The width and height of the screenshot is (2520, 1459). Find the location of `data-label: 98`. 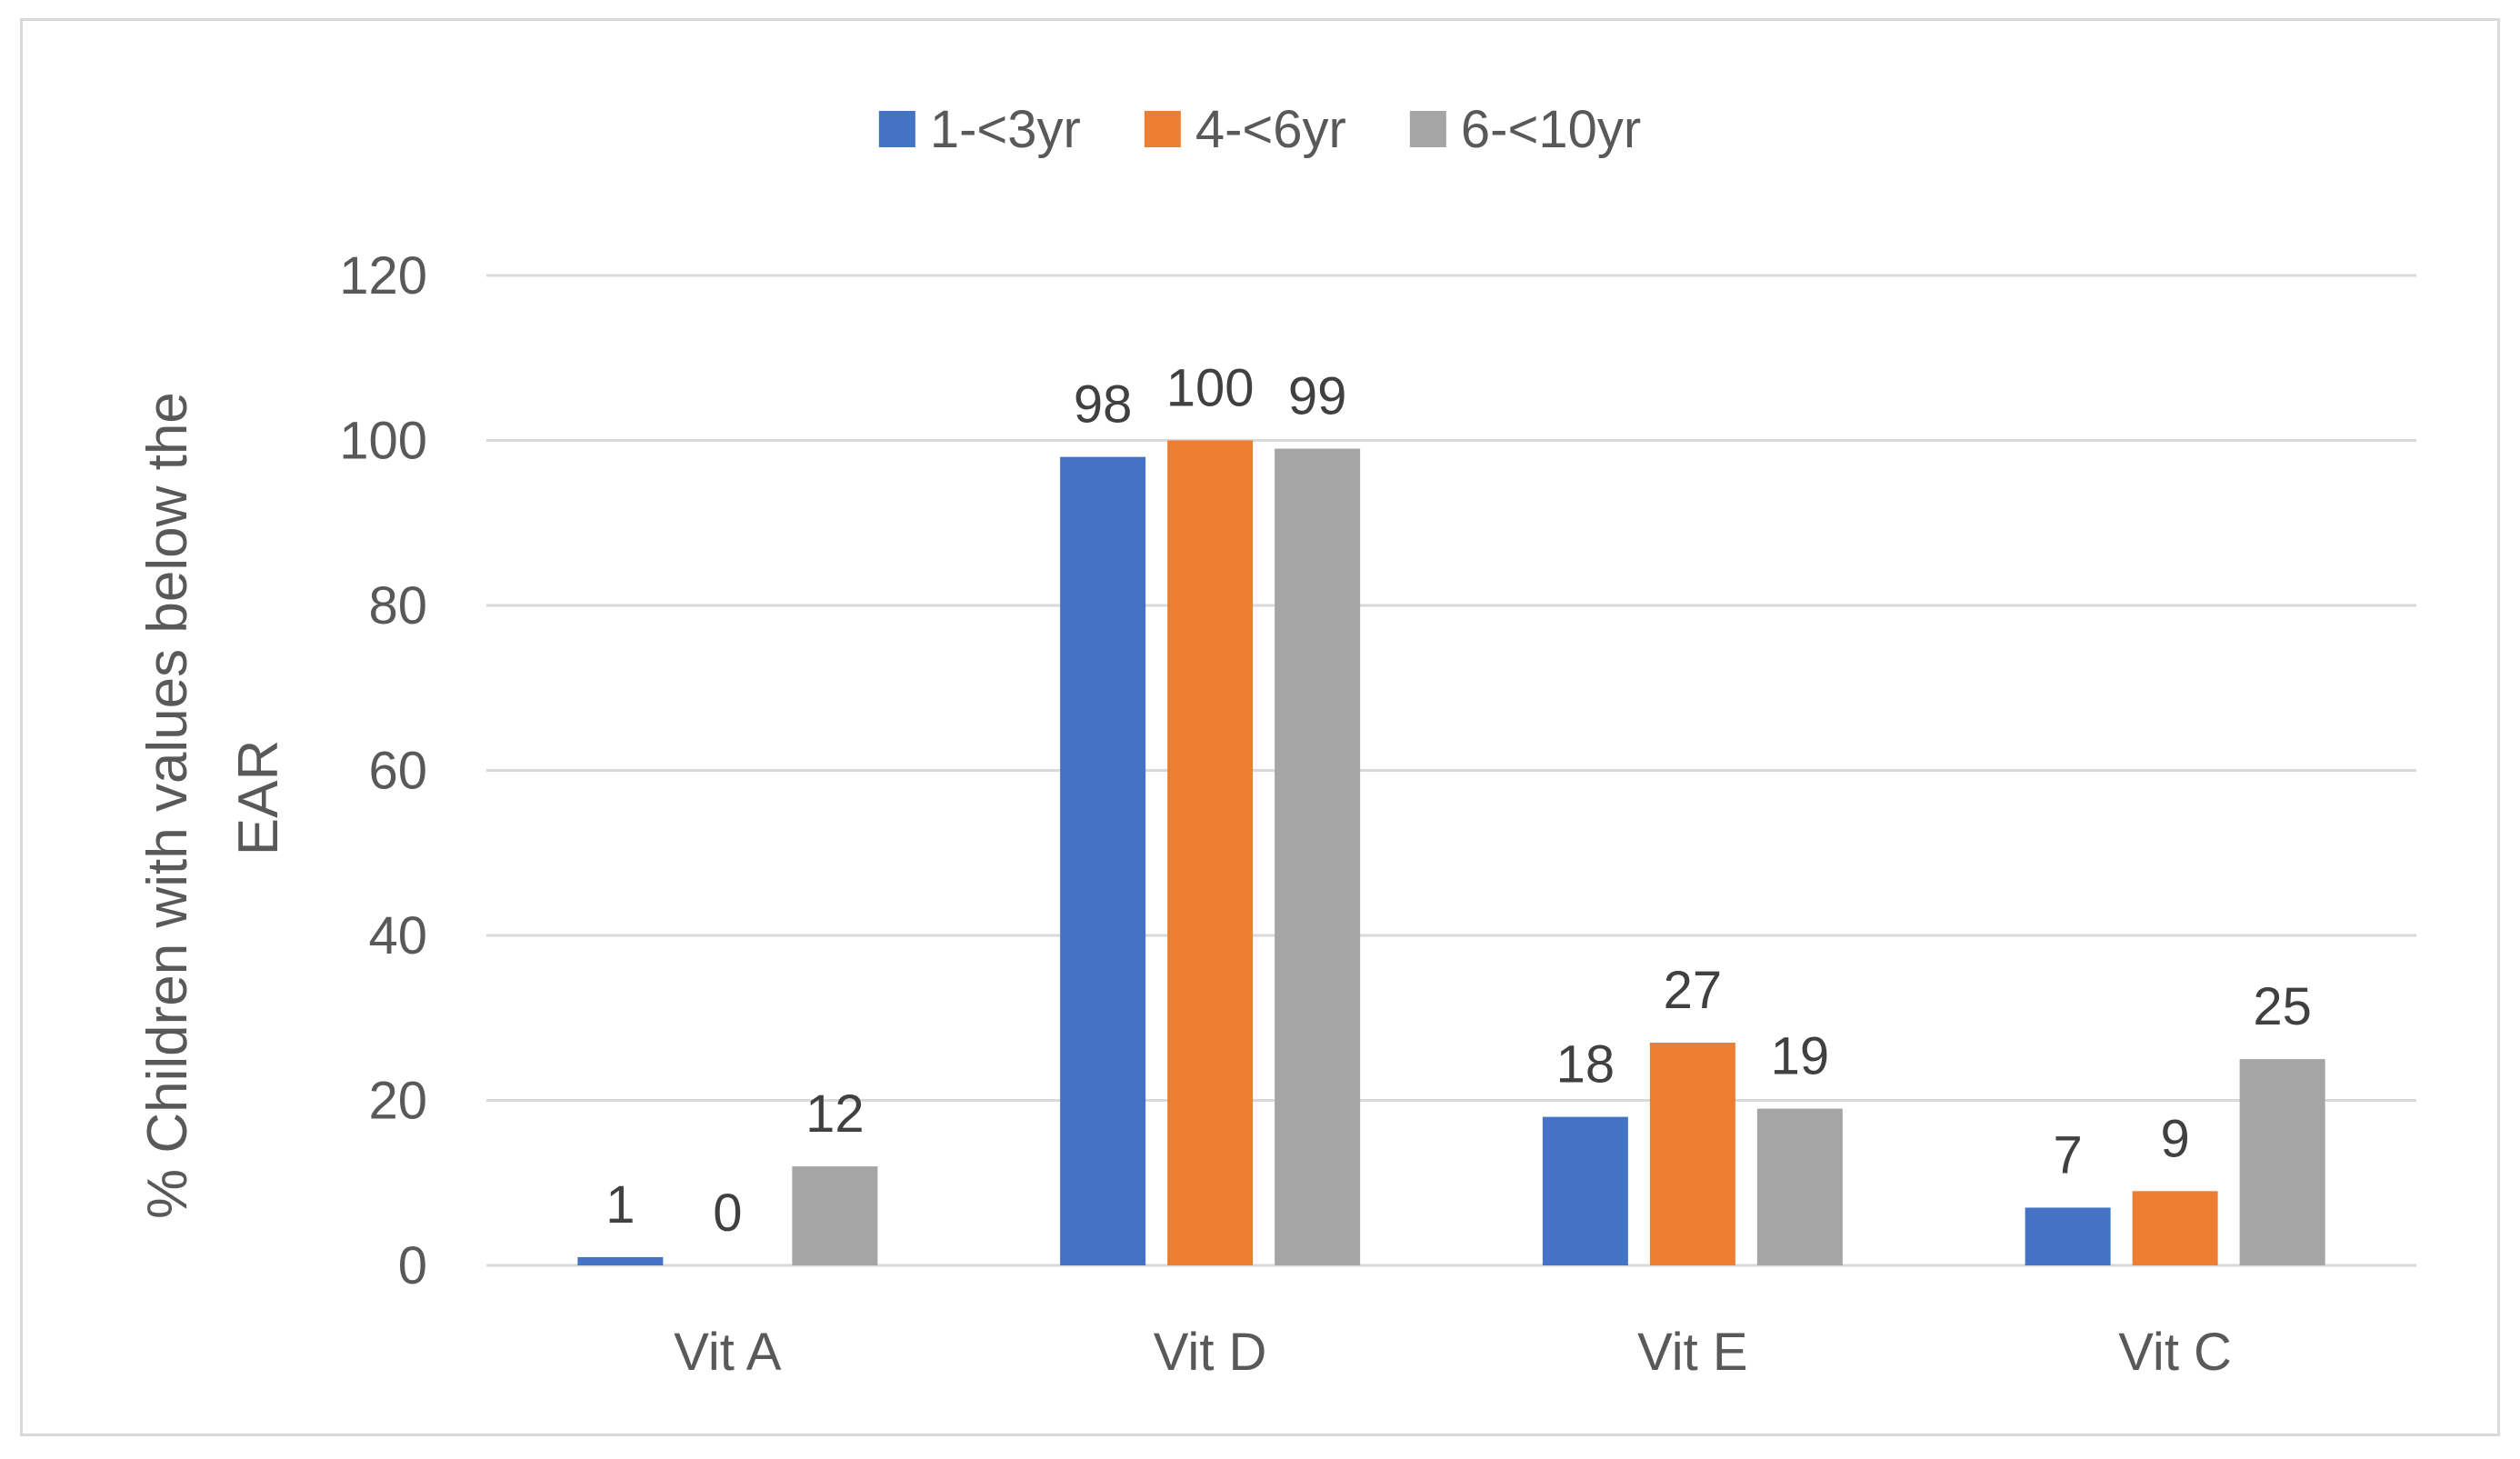

data-label: 98 is located at coordinates (1103, 405).